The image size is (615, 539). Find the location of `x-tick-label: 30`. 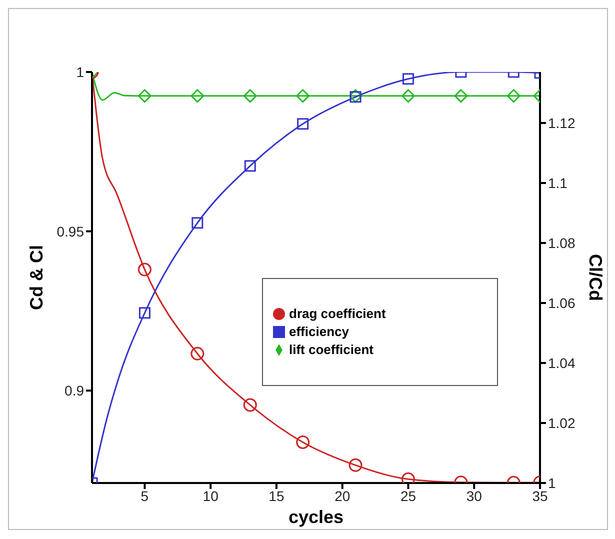

x-tick-label: 30 is located at coordinates (474, 496).